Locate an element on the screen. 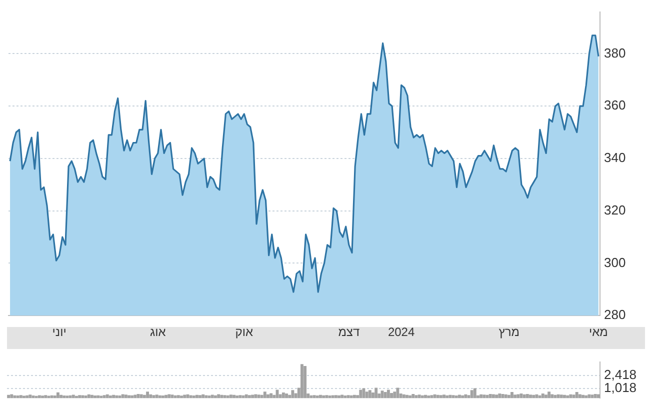 The image size is (652, 410). y-tick-label: 1,018 is located at coordinates (620, 388).